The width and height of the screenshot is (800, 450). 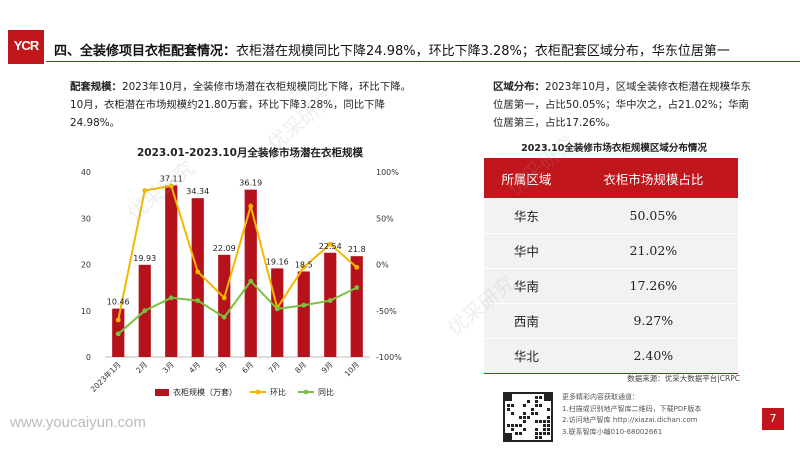 What do you see at coordinates (197, 191) in the screenshot?
I see `bar-value-label: 34.34` at bounding box center [197, 191].